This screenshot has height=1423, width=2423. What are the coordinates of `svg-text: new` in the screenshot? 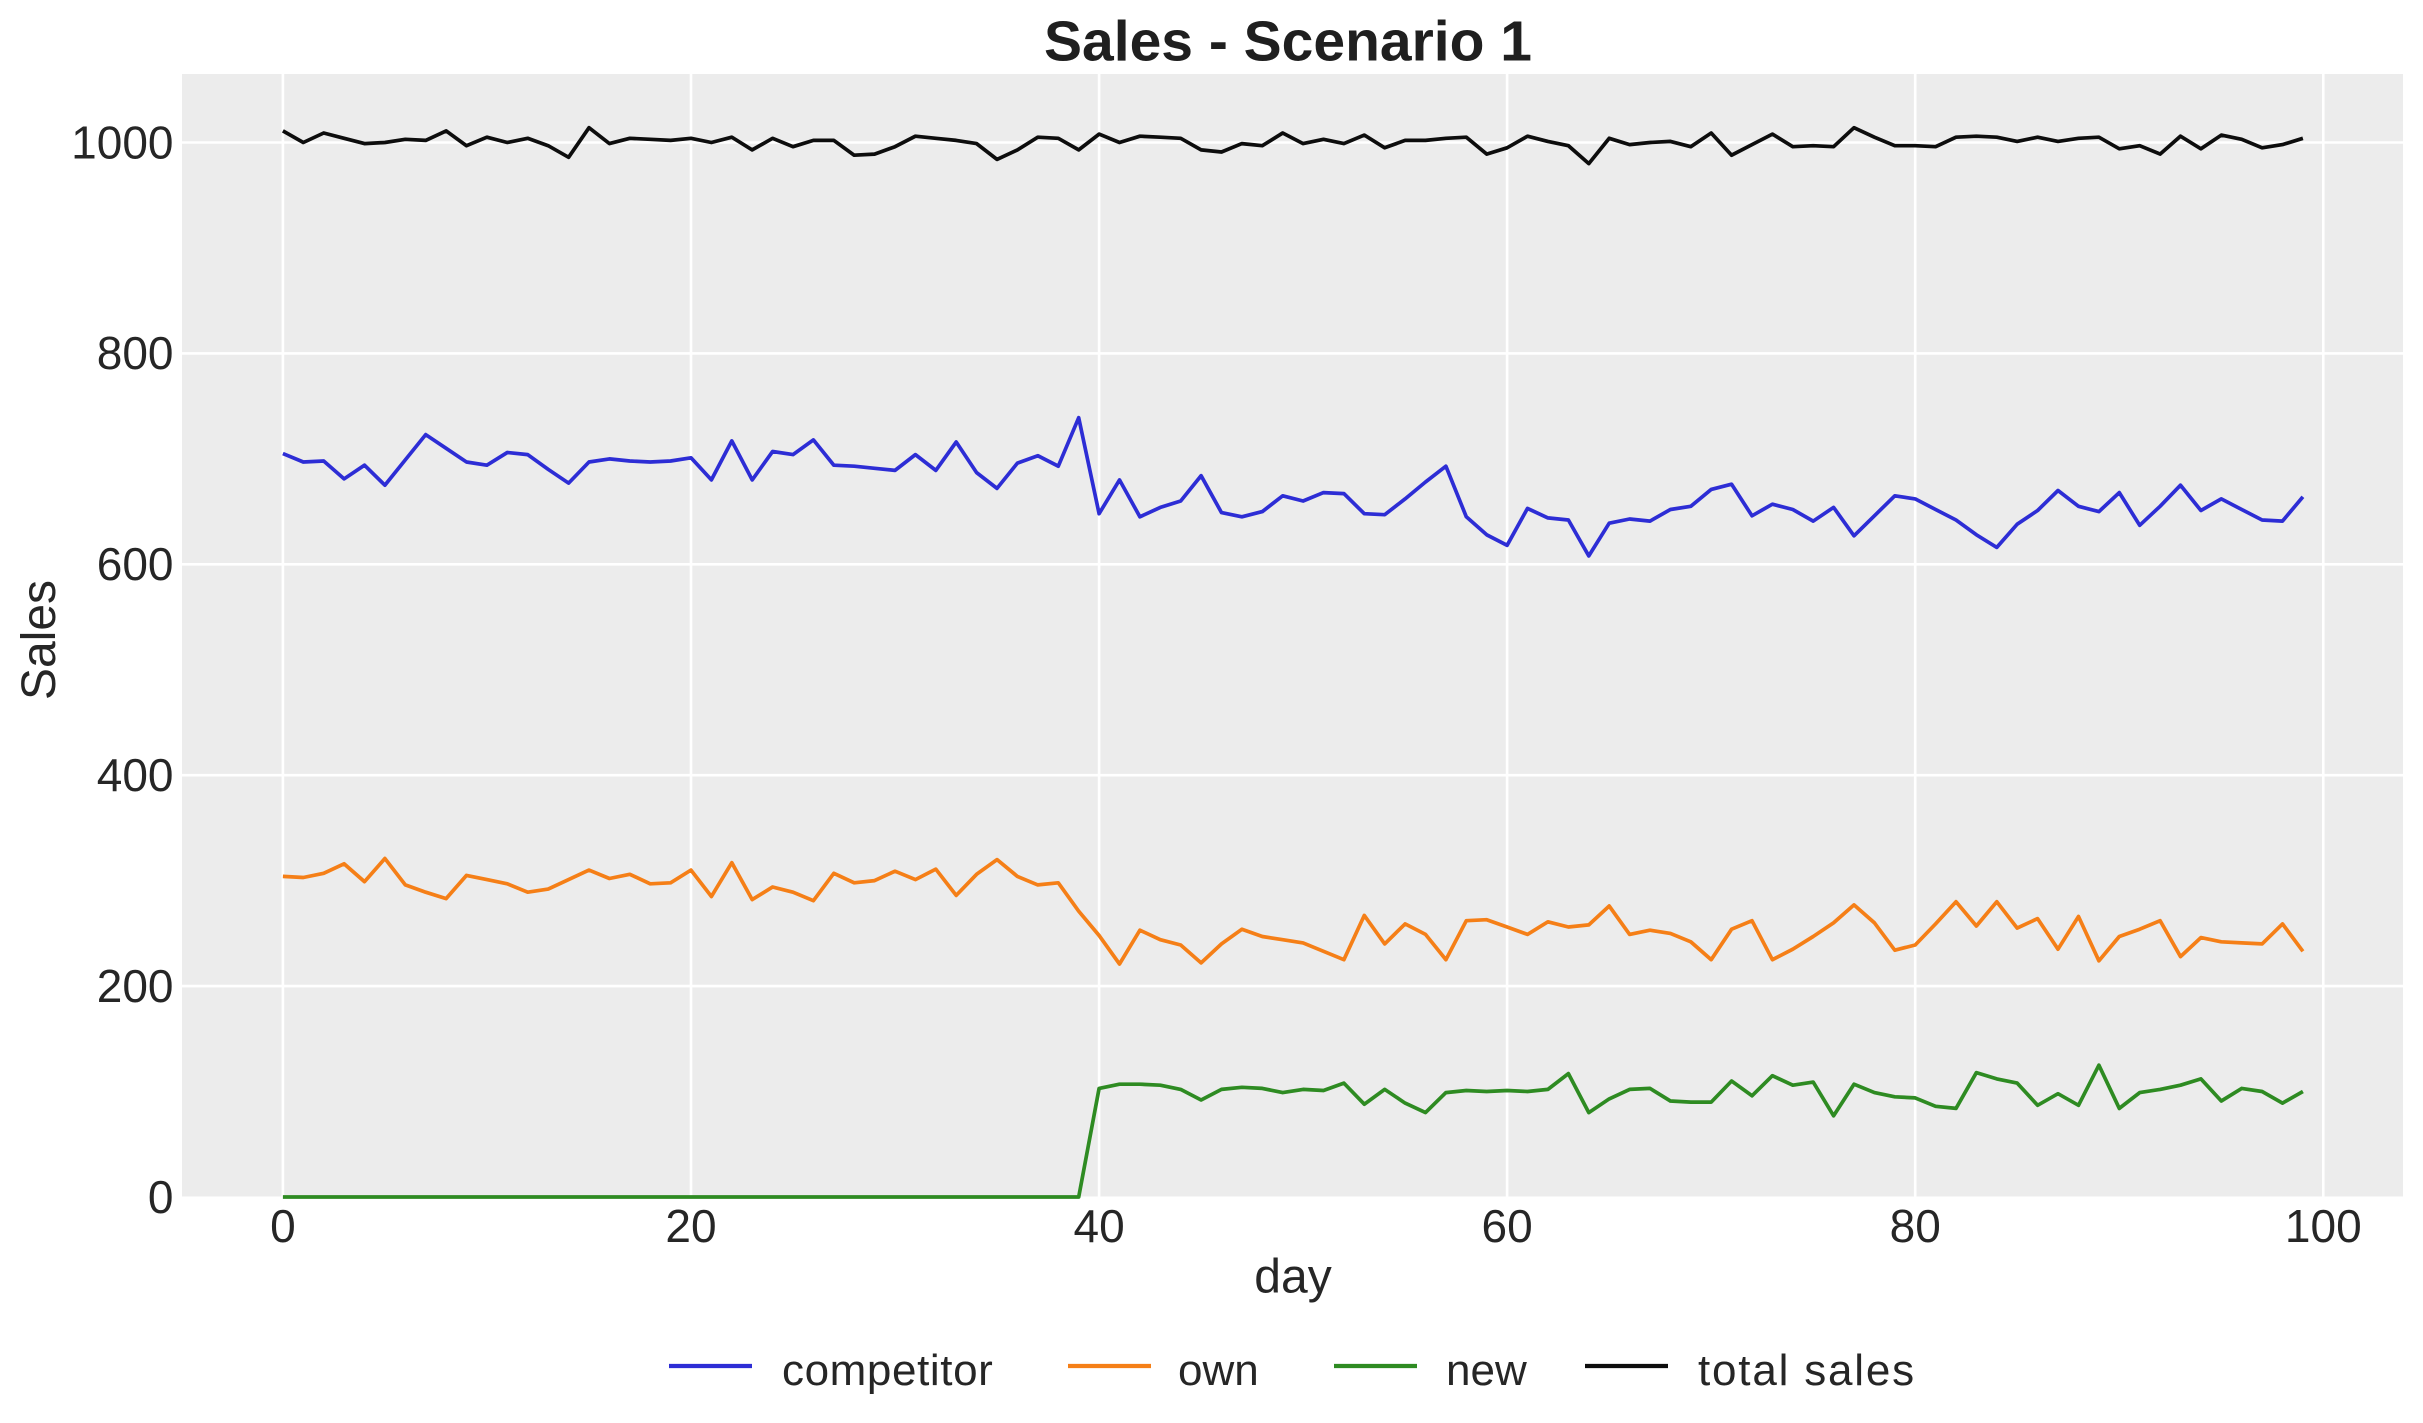 It's located at (1486, 1370).